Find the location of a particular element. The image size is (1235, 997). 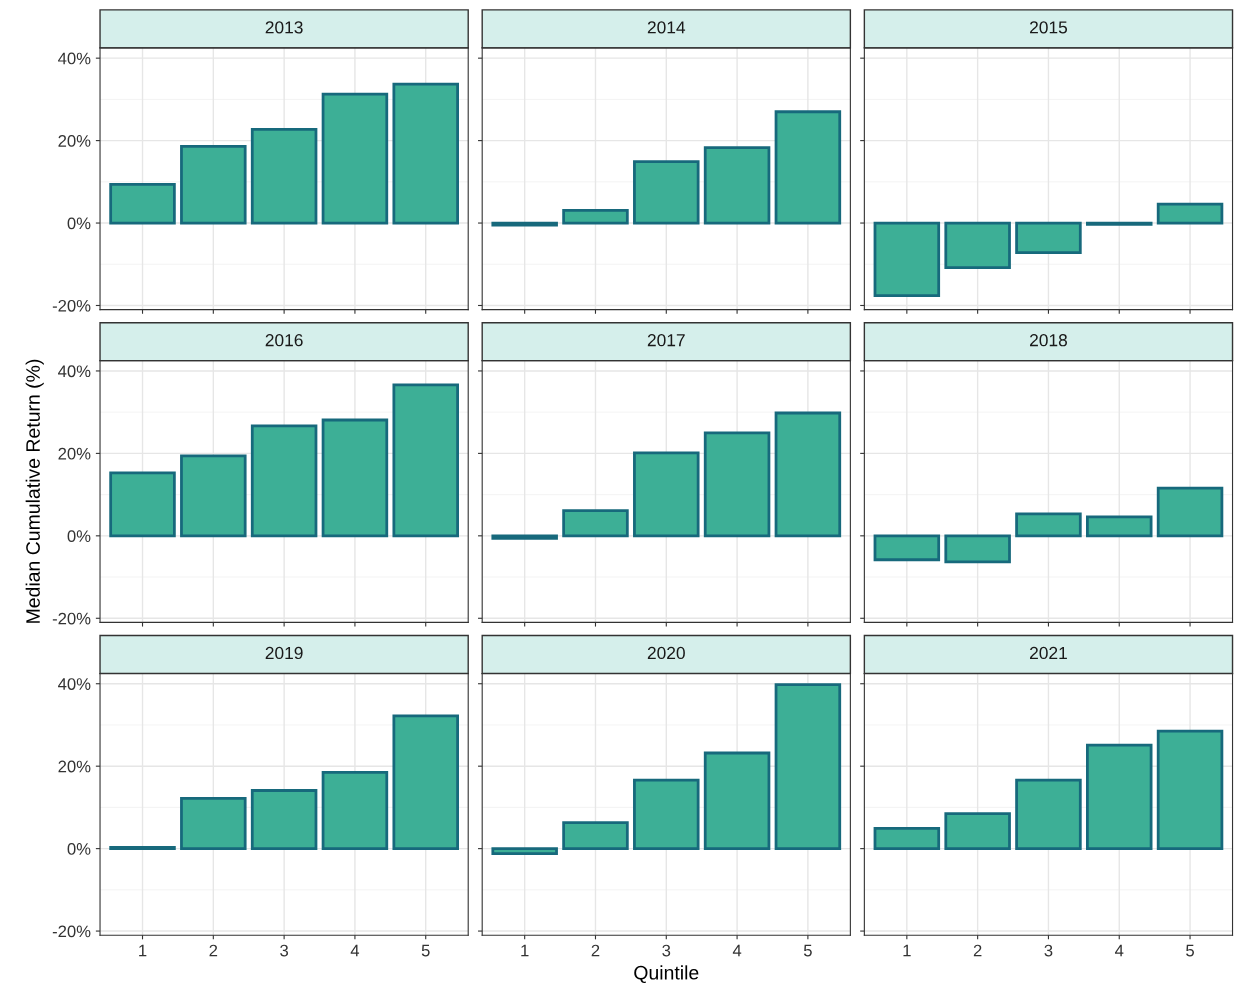

chart-title: 2018 is located at coordinates (1048, 340).